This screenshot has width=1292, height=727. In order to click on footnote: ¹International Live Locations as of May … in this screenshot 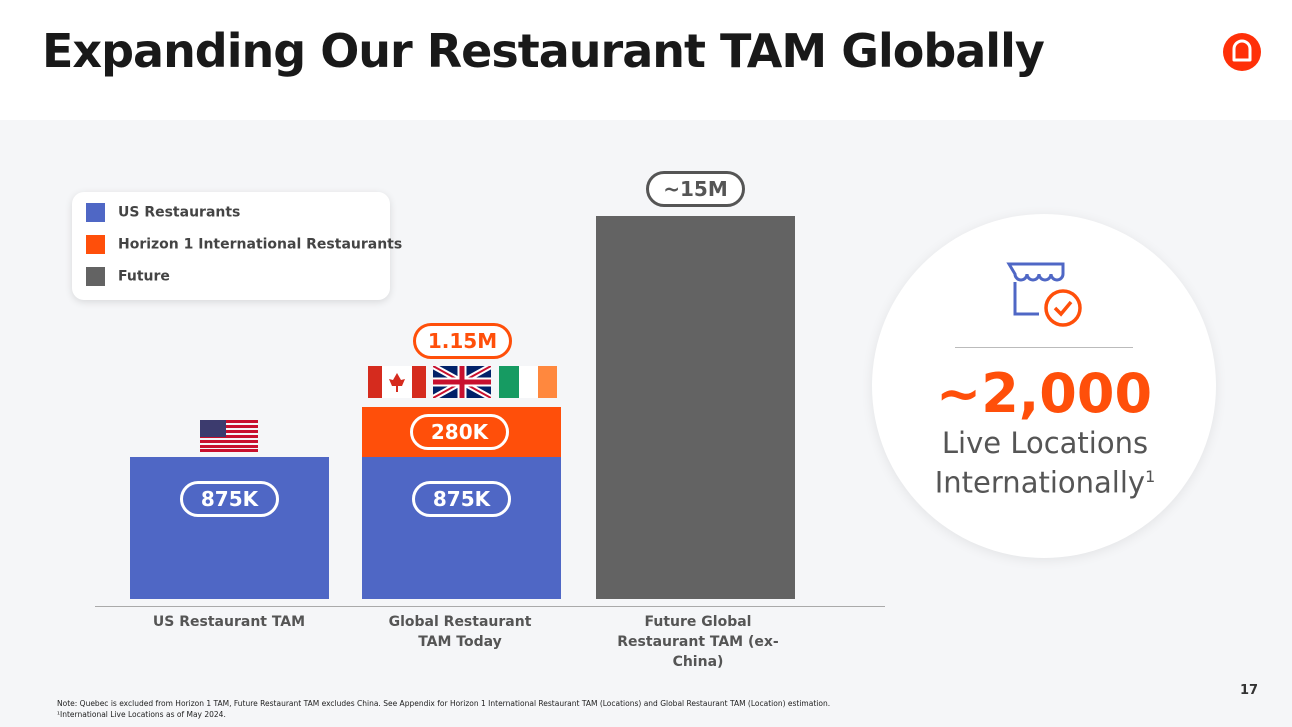, I will do `click(141, 714)`.